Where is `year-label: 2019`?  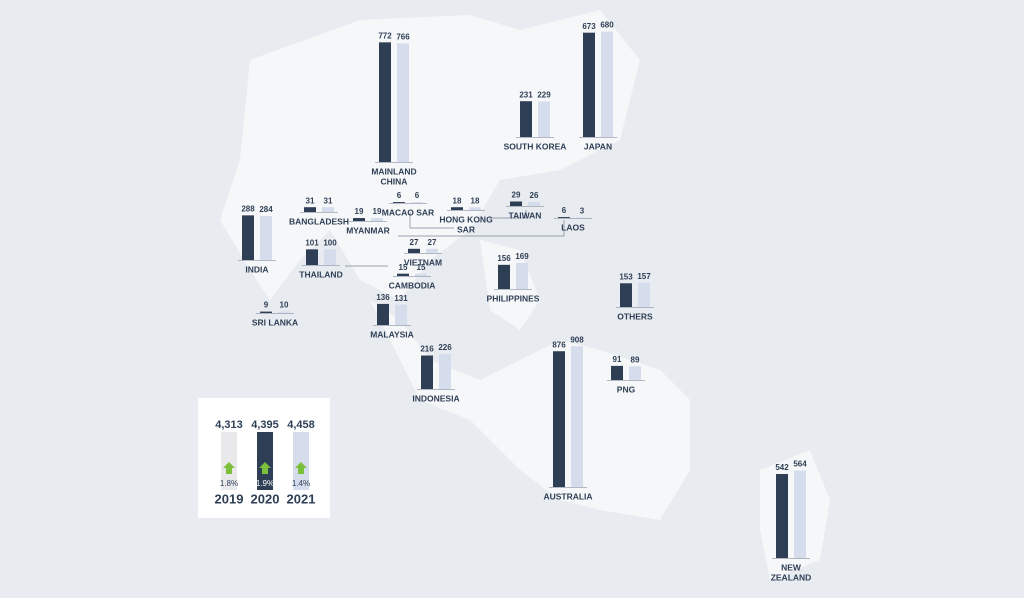
year-label: 2019 is located at coordinates (229, 498).